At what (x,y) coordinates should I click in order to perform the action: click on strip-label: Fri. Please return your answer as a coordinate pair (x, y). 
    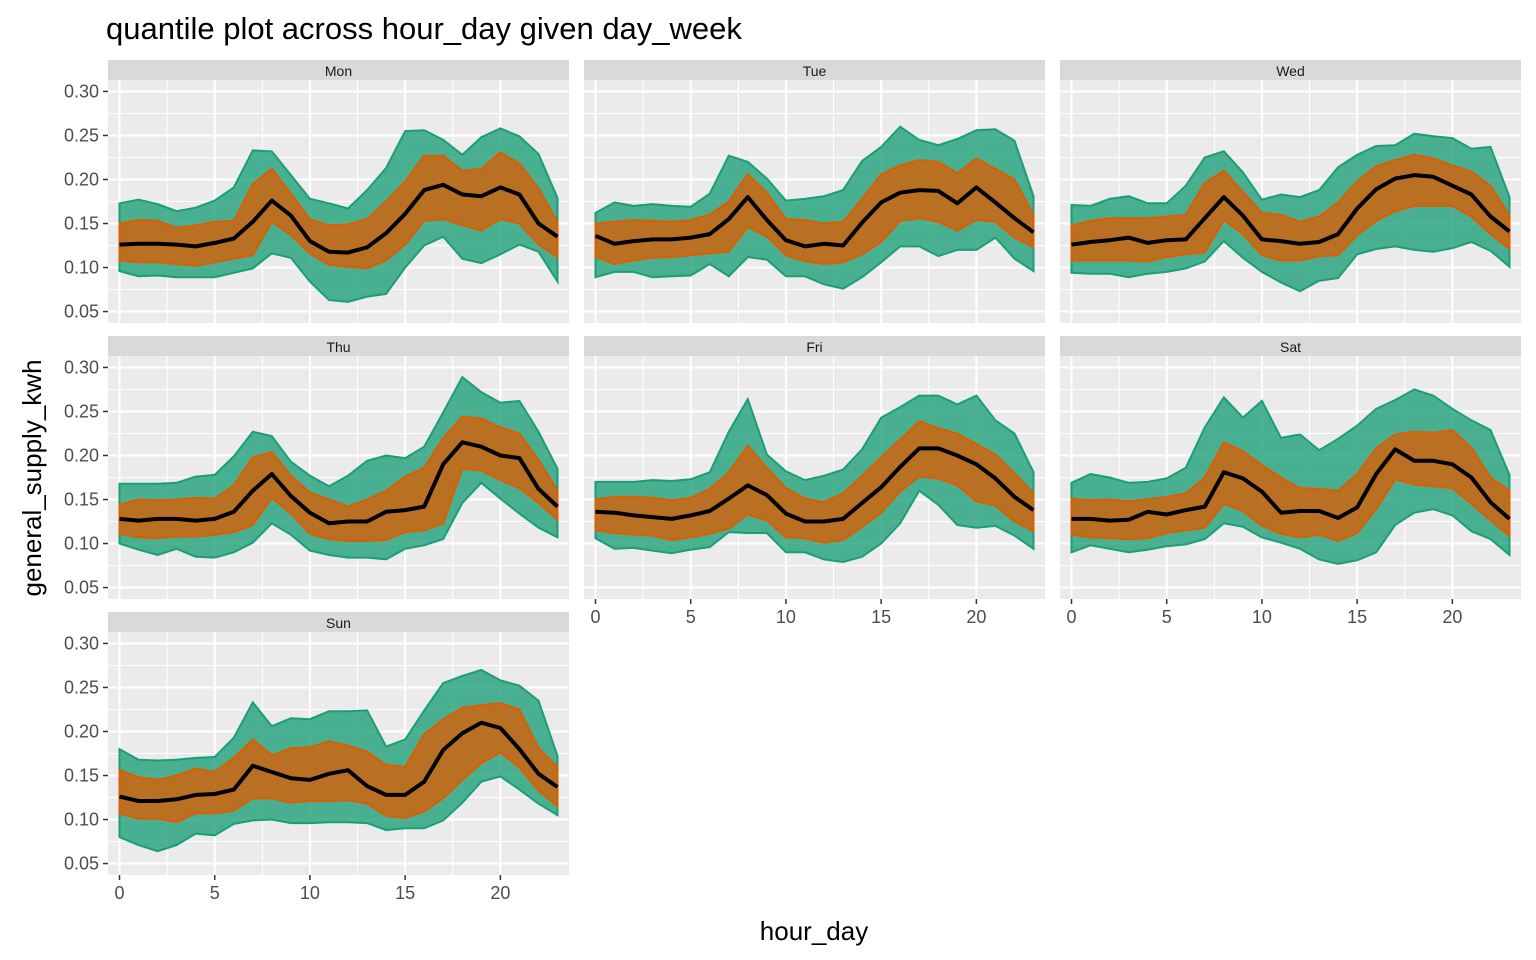
    Looking at the image, I should click on (814, 347).